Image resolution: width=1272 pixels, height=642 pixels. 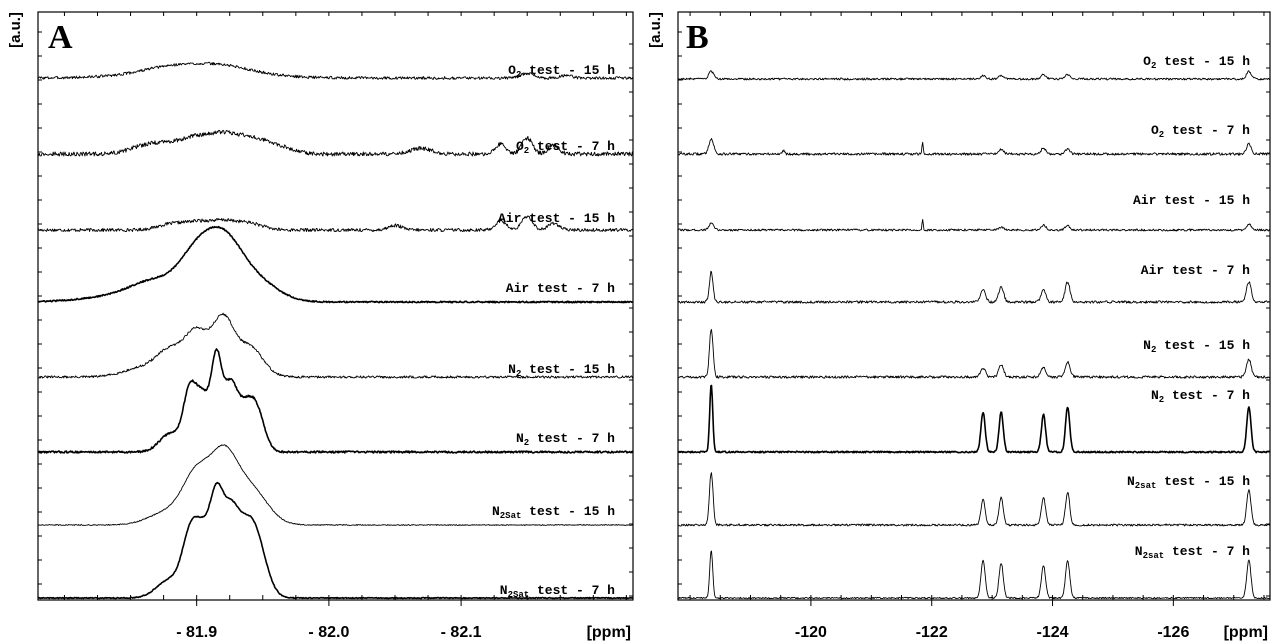 I want to click on x-tick-label: -120, so click(x=811, y=632).